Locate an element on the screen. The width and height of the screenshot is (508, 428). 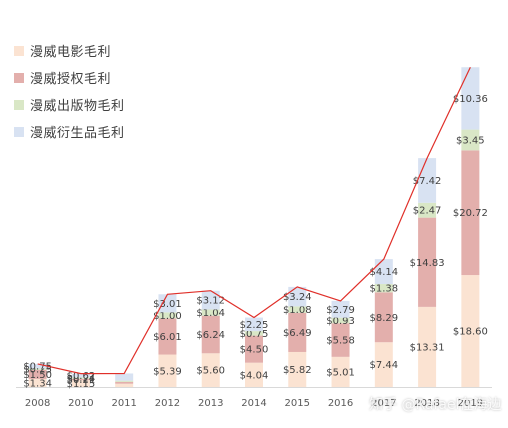
data-label: $18.60 is located at coordinates (470, 332).